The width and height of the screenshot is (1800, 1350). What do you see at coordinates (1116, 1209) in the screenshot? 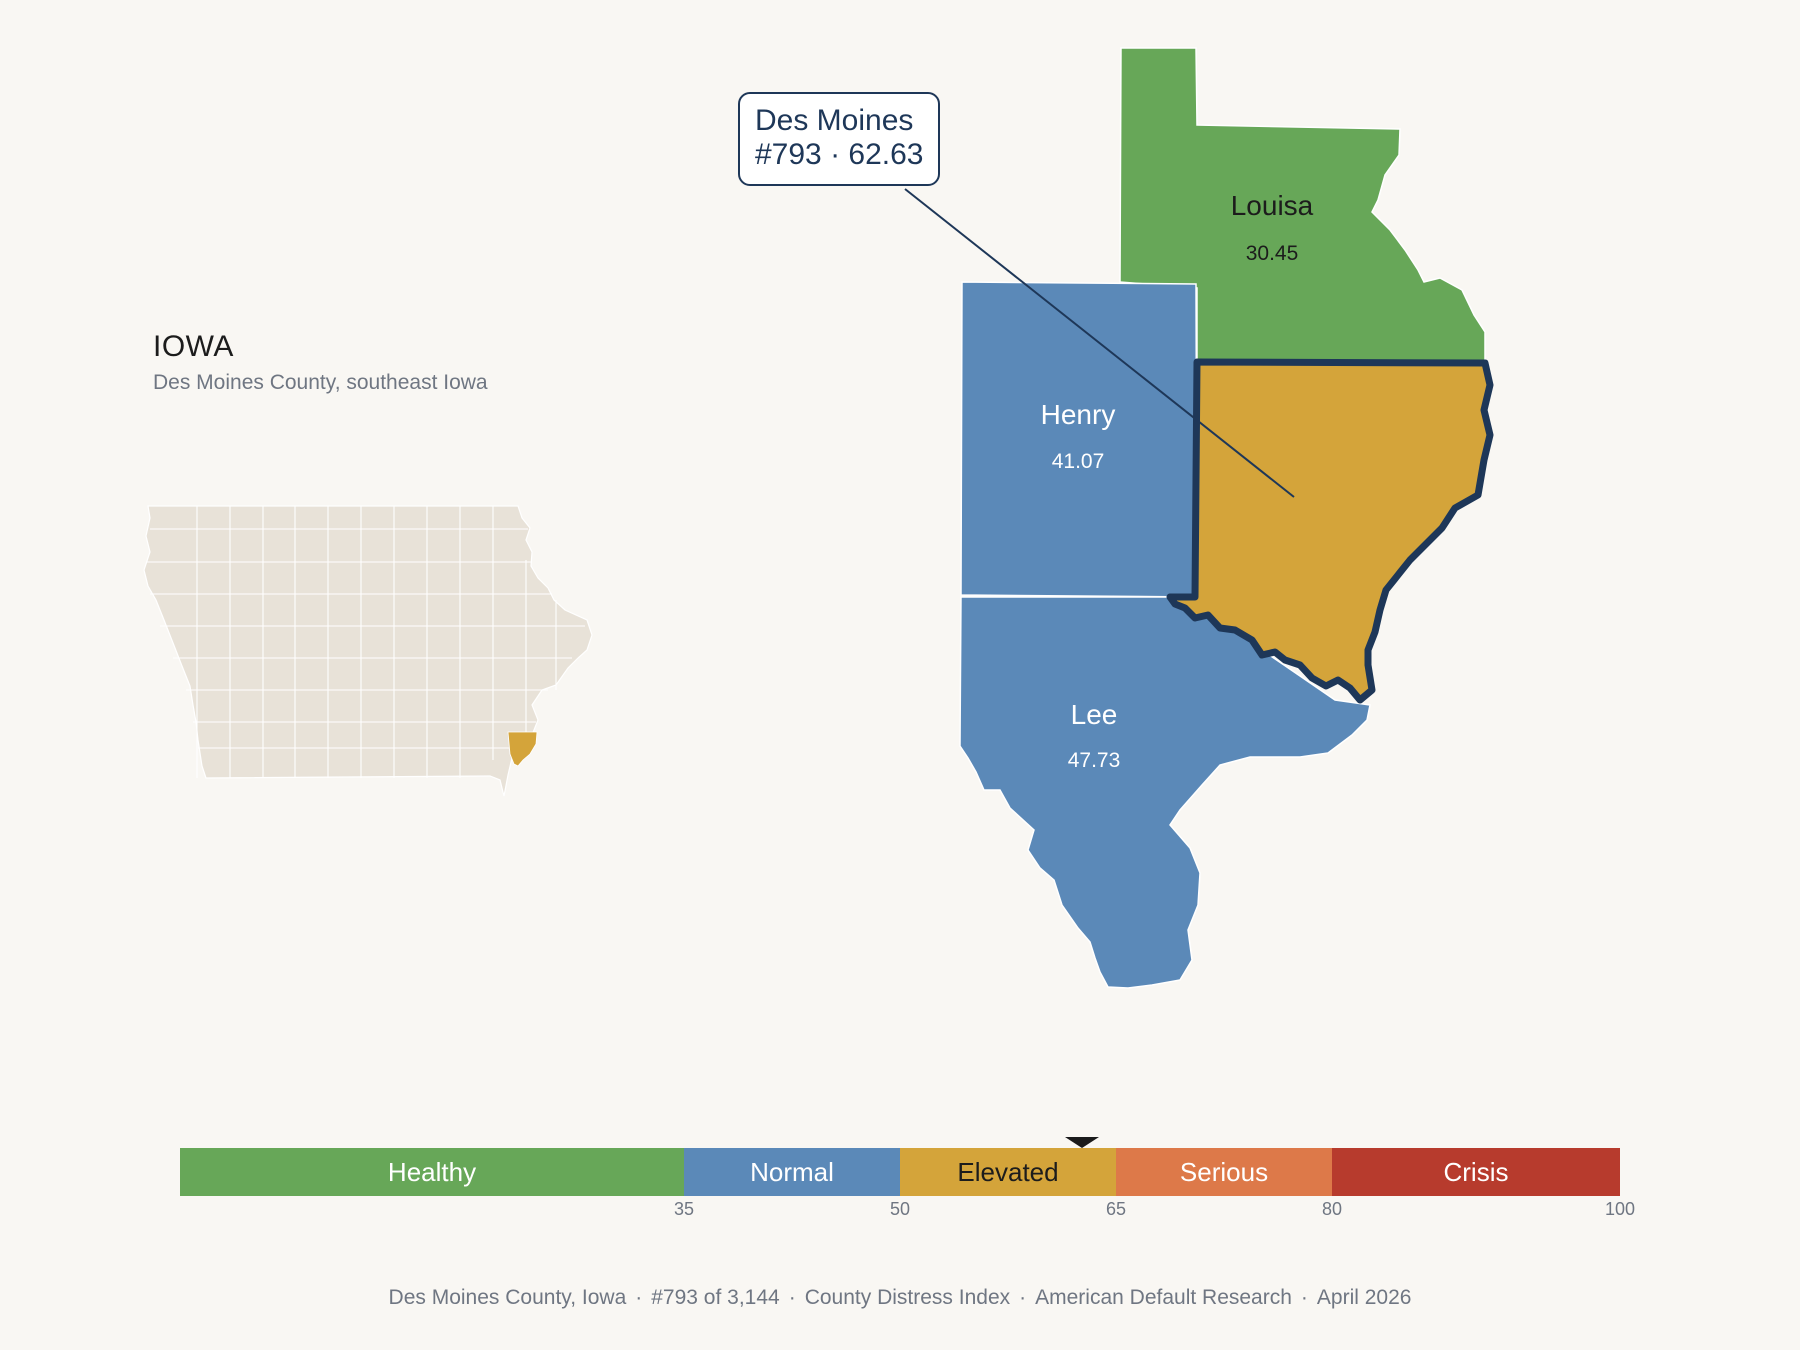
I see `scale-tick-65: 65` at bounding box center [1116, 1209].